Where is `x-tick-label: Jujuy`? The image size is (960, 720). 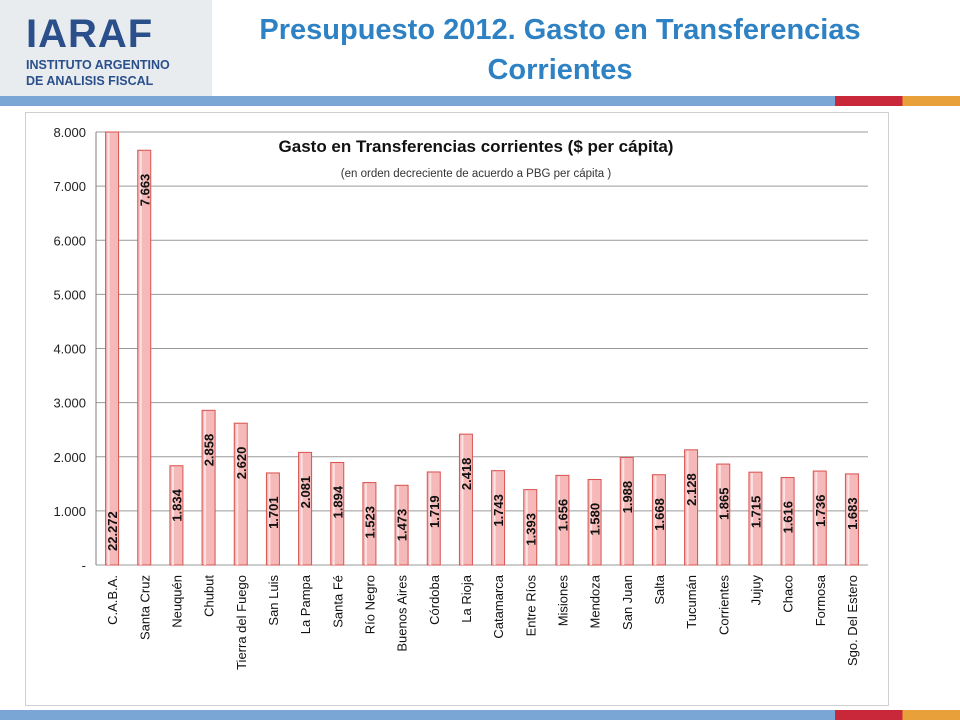 x-tick-label: Jujuy is located at coordinates (755, 590).